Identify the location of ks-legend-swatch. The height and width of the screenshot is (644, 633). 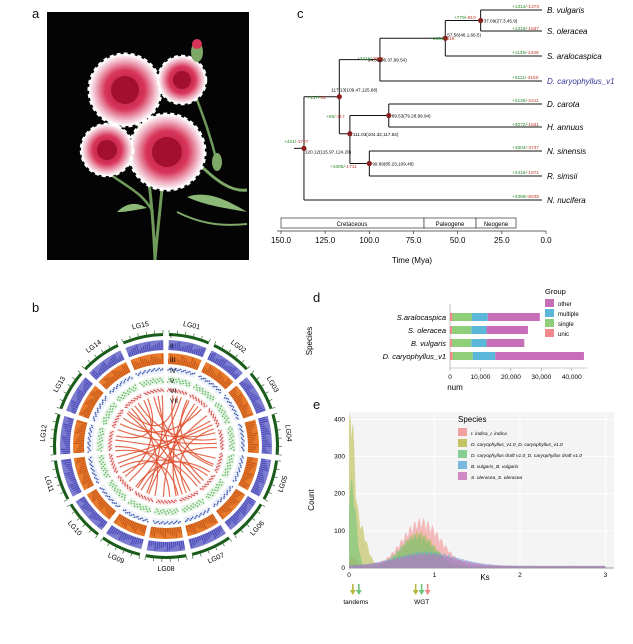
(462, 443).